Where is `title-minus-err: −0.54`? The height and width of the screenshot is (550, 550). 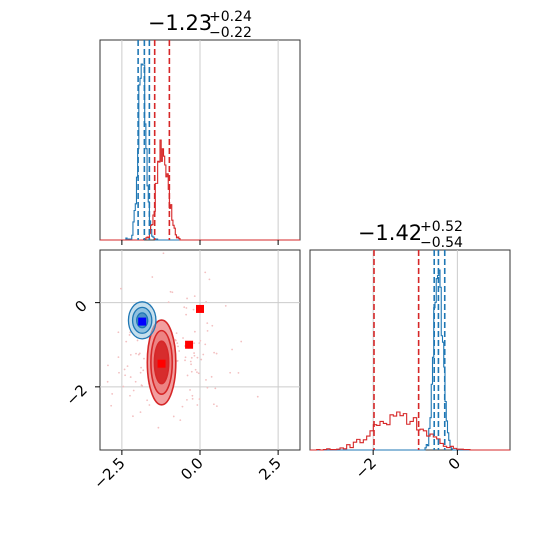 title-minus-err: −0.54 is located at coordinates (441, 243).